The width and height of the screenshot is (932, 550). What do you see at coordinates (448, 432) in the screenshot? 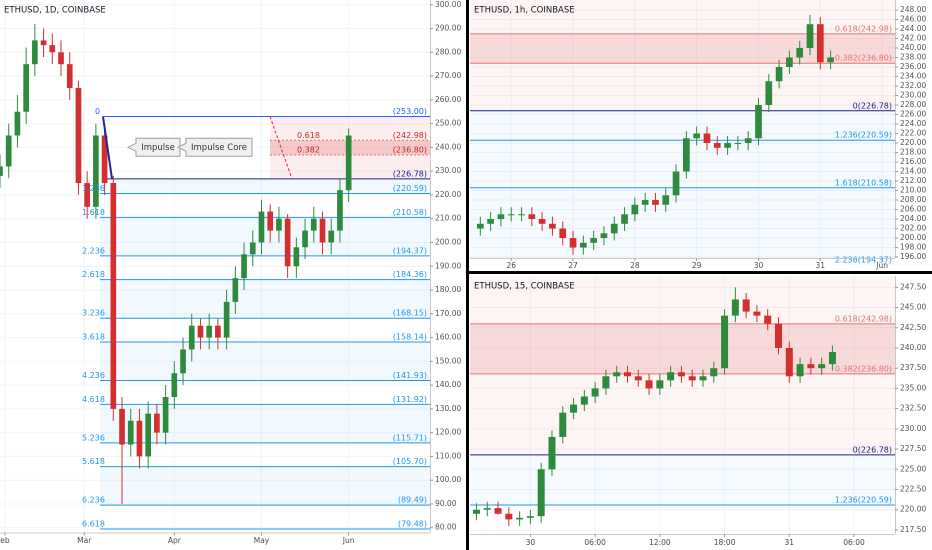
I see `y-tick-label: 120.00` at bounding box center [448, 432].